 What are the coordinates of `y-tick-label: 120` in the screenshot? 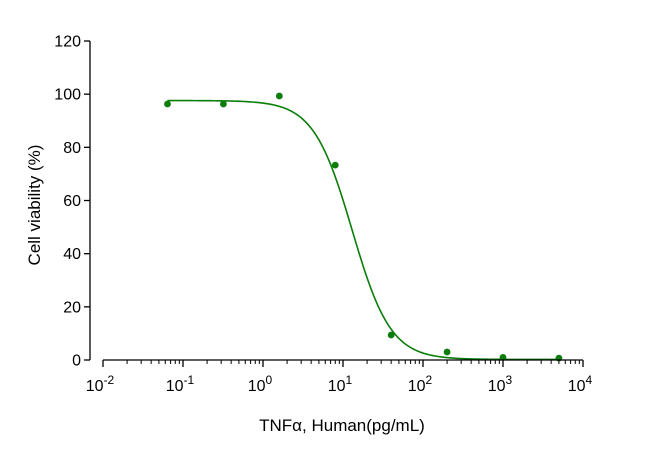 It's located at (67, 42).